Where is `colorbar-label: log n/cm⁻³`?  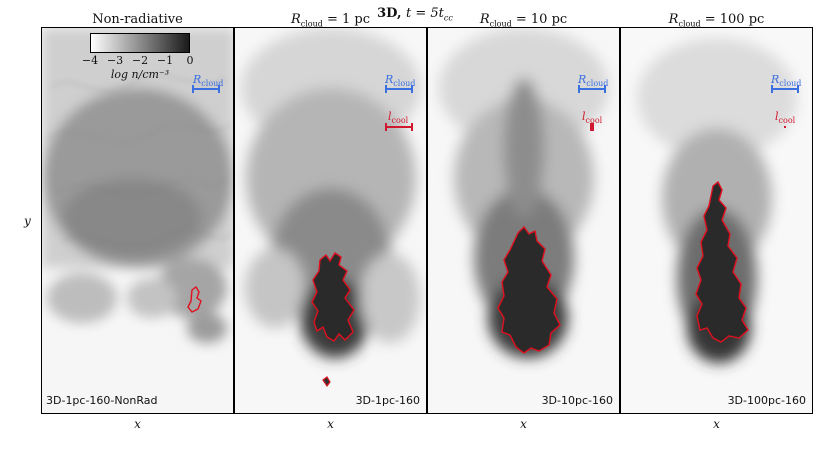 colorbar-label: log n/cm⁻³ is located at coordinates (140, 74).